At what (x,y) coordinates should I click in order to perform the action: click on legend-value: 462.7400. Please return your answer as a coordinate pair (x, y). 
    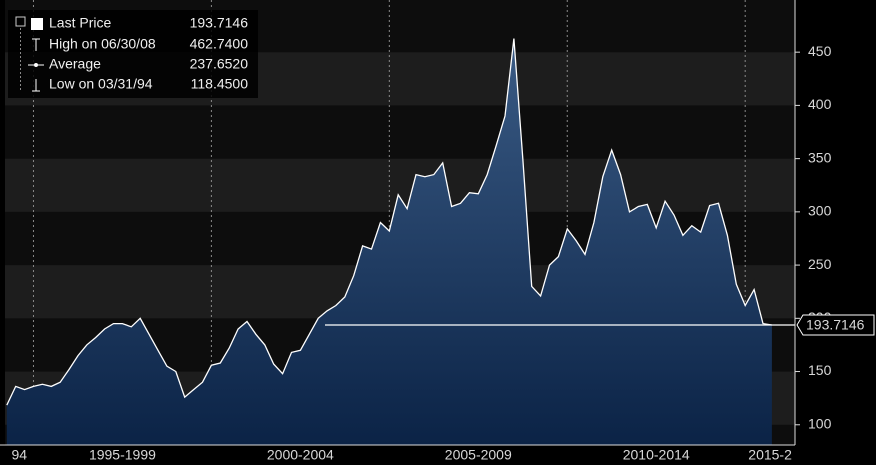
    Looking at the image, I should click on (219, 44).